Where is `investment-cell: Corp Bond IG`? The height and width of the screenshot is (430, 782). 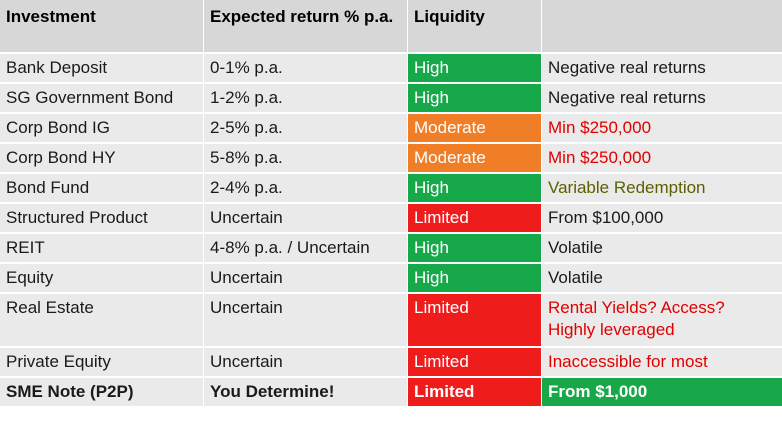
investment-cell: Corp Bond IG is located at coordinates (101, 128).